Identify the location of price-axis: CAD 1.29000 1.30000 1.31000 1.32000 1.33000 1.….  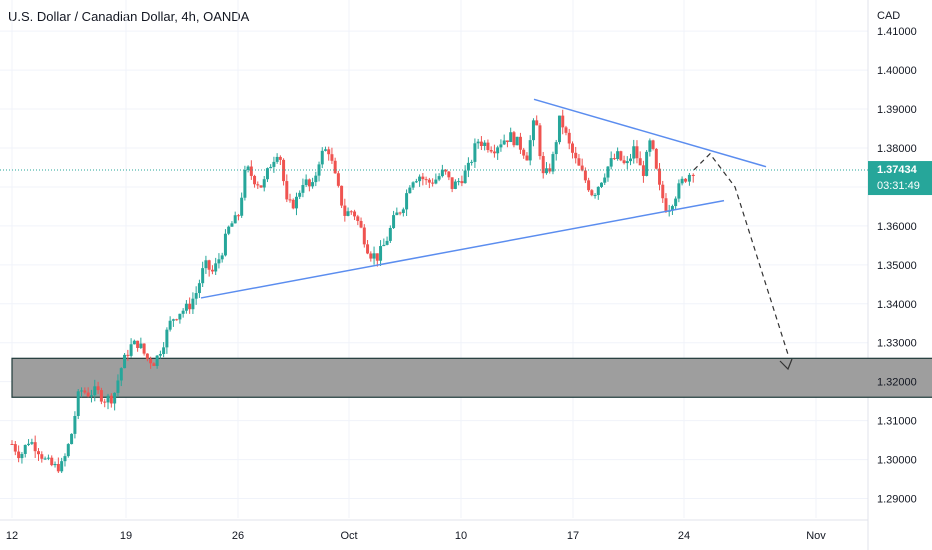
(897, 258).